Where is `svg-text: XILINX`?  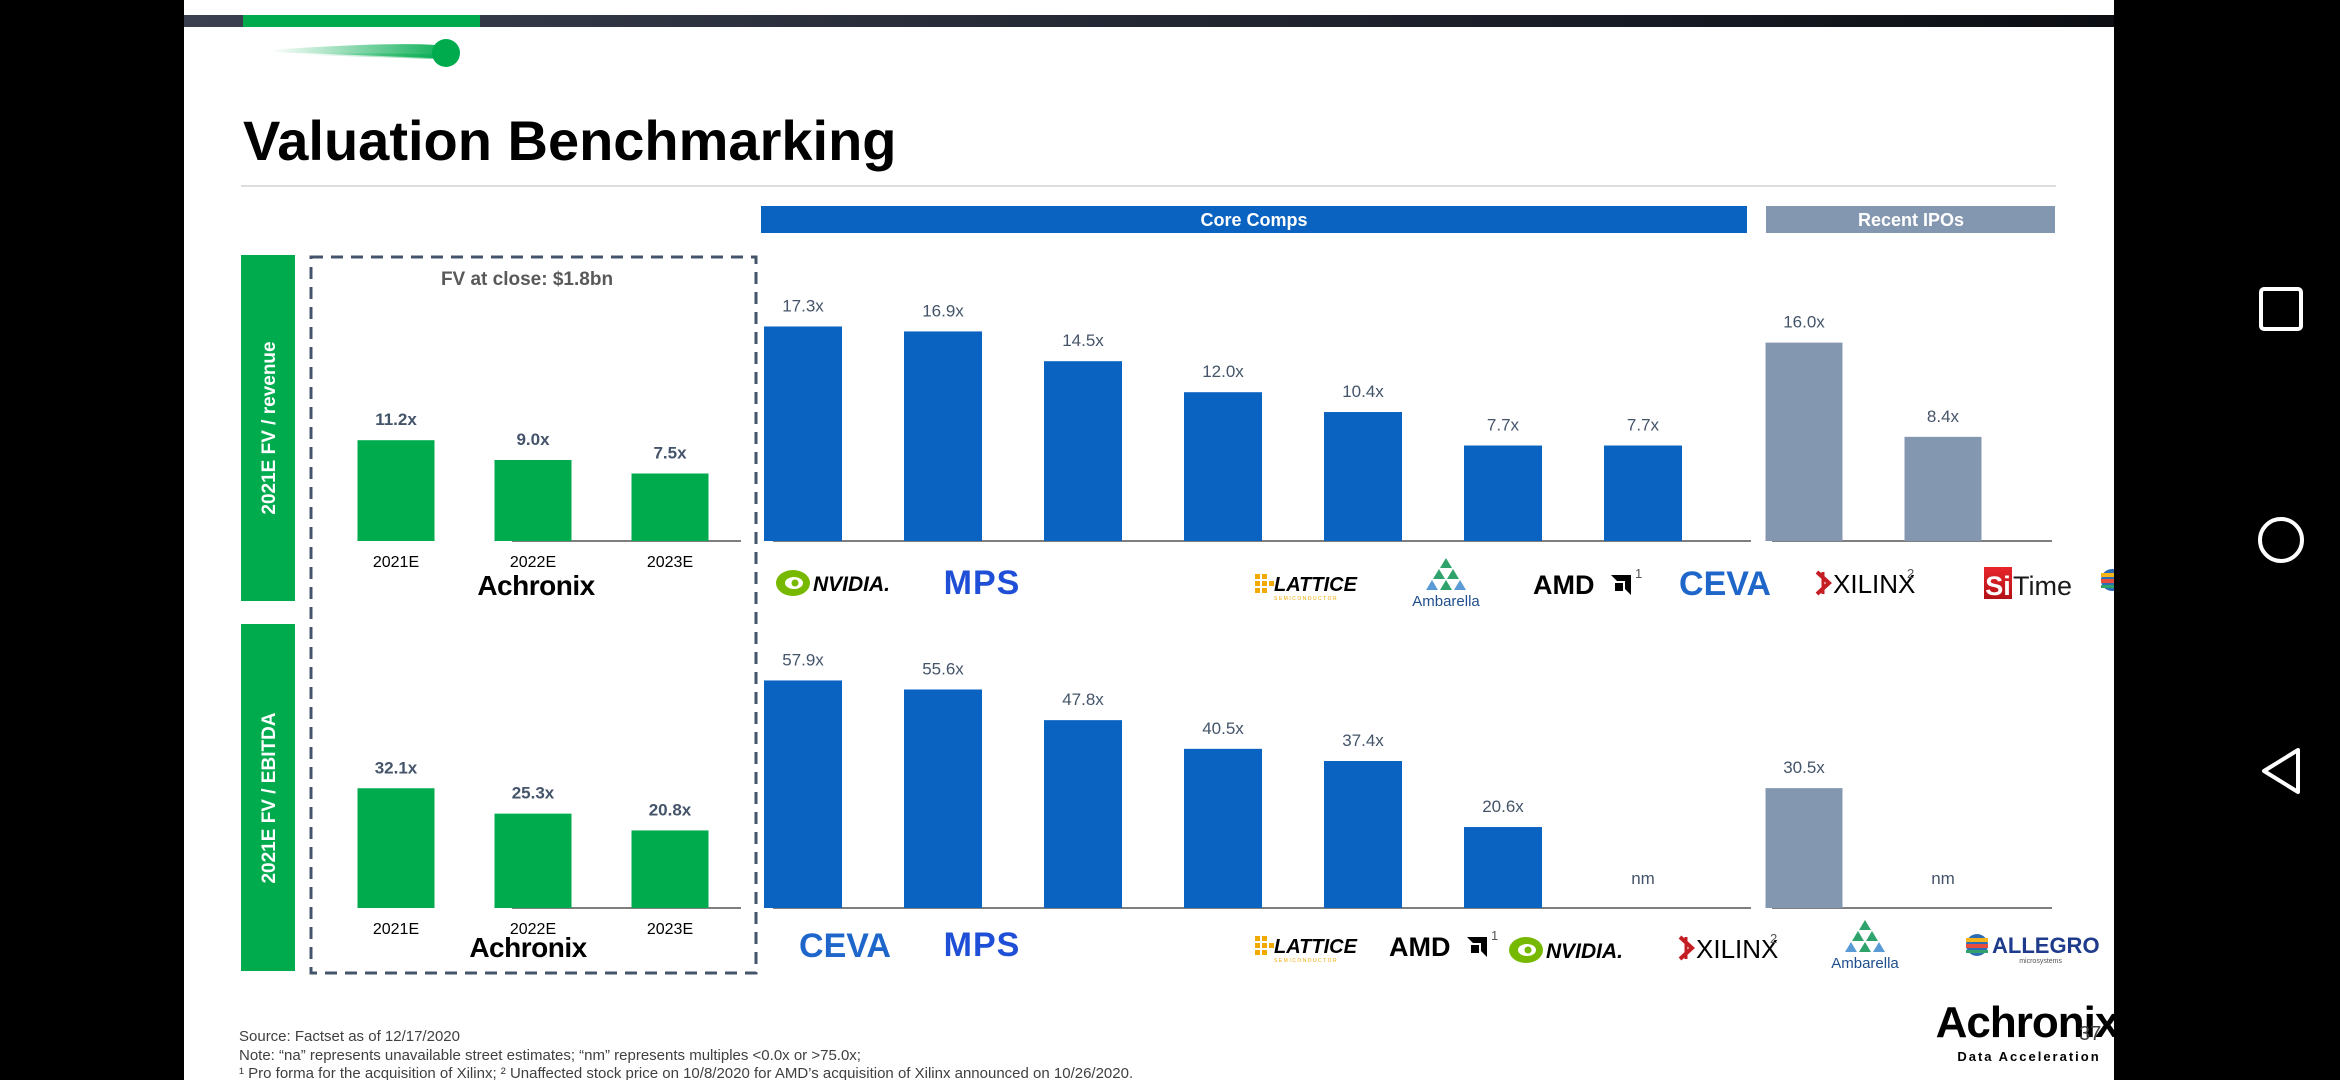
svg-text: XILINX is located at coordinates (1737, 949).